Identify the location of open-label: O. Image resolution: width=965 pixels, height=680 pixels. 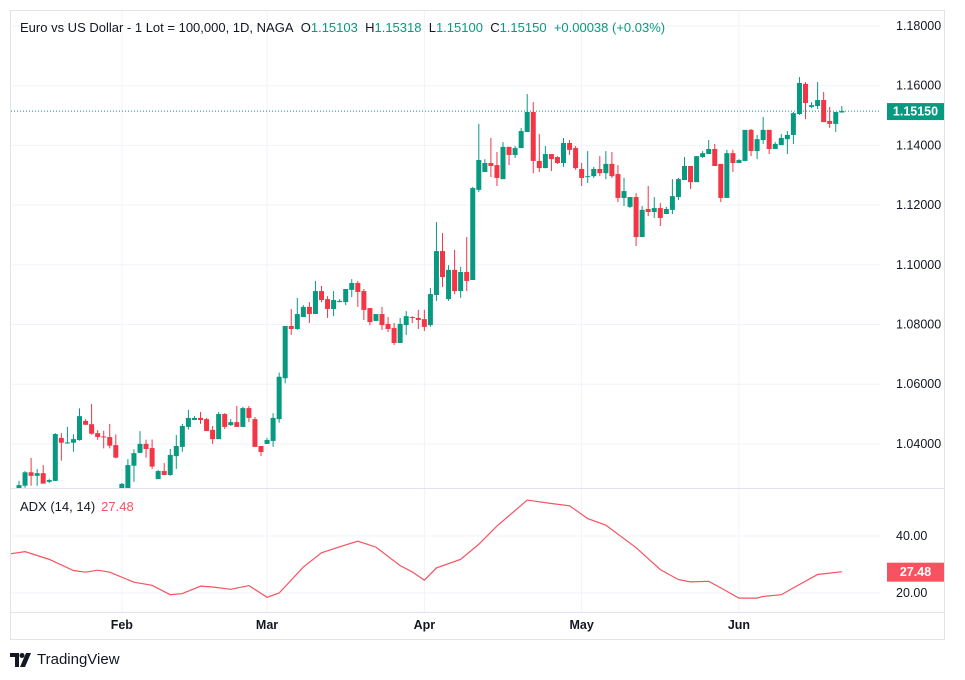
(305, 27).